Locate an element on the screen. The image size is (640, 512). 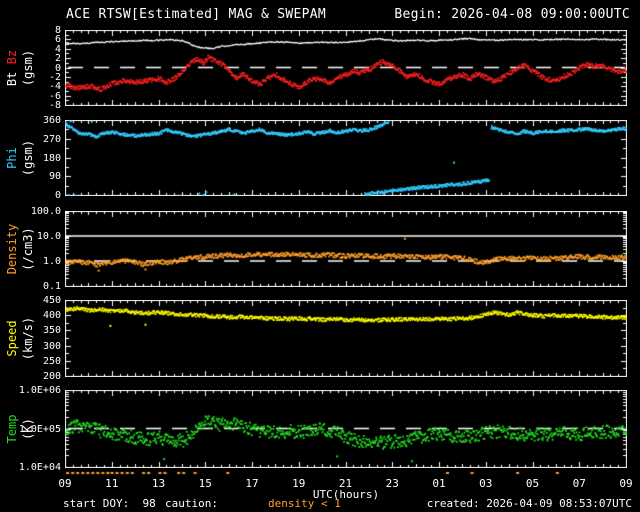
x-tick-label: 17 is located at coordinates (252, 483).